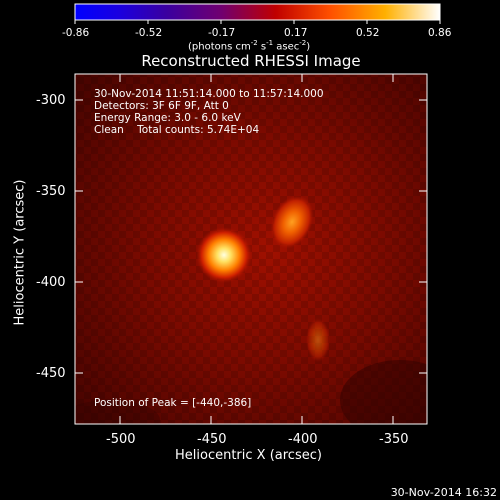 The height and width of the screenshot is (500, 500). Describe the element at coordinates (51, 191) in the screenshot. I see `y-tick-label: -350` at that location.